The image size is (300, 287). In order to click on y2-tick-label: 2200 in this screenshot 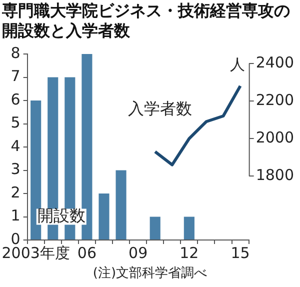, I will do `click(275, 99)`.